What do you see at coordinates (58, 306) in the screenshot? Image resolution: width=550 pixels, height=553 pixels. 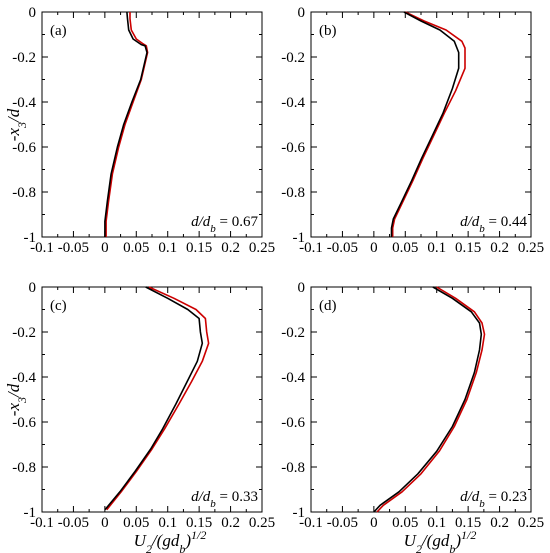 I see `panel-label: (c)` at bounding box center [58, 306].